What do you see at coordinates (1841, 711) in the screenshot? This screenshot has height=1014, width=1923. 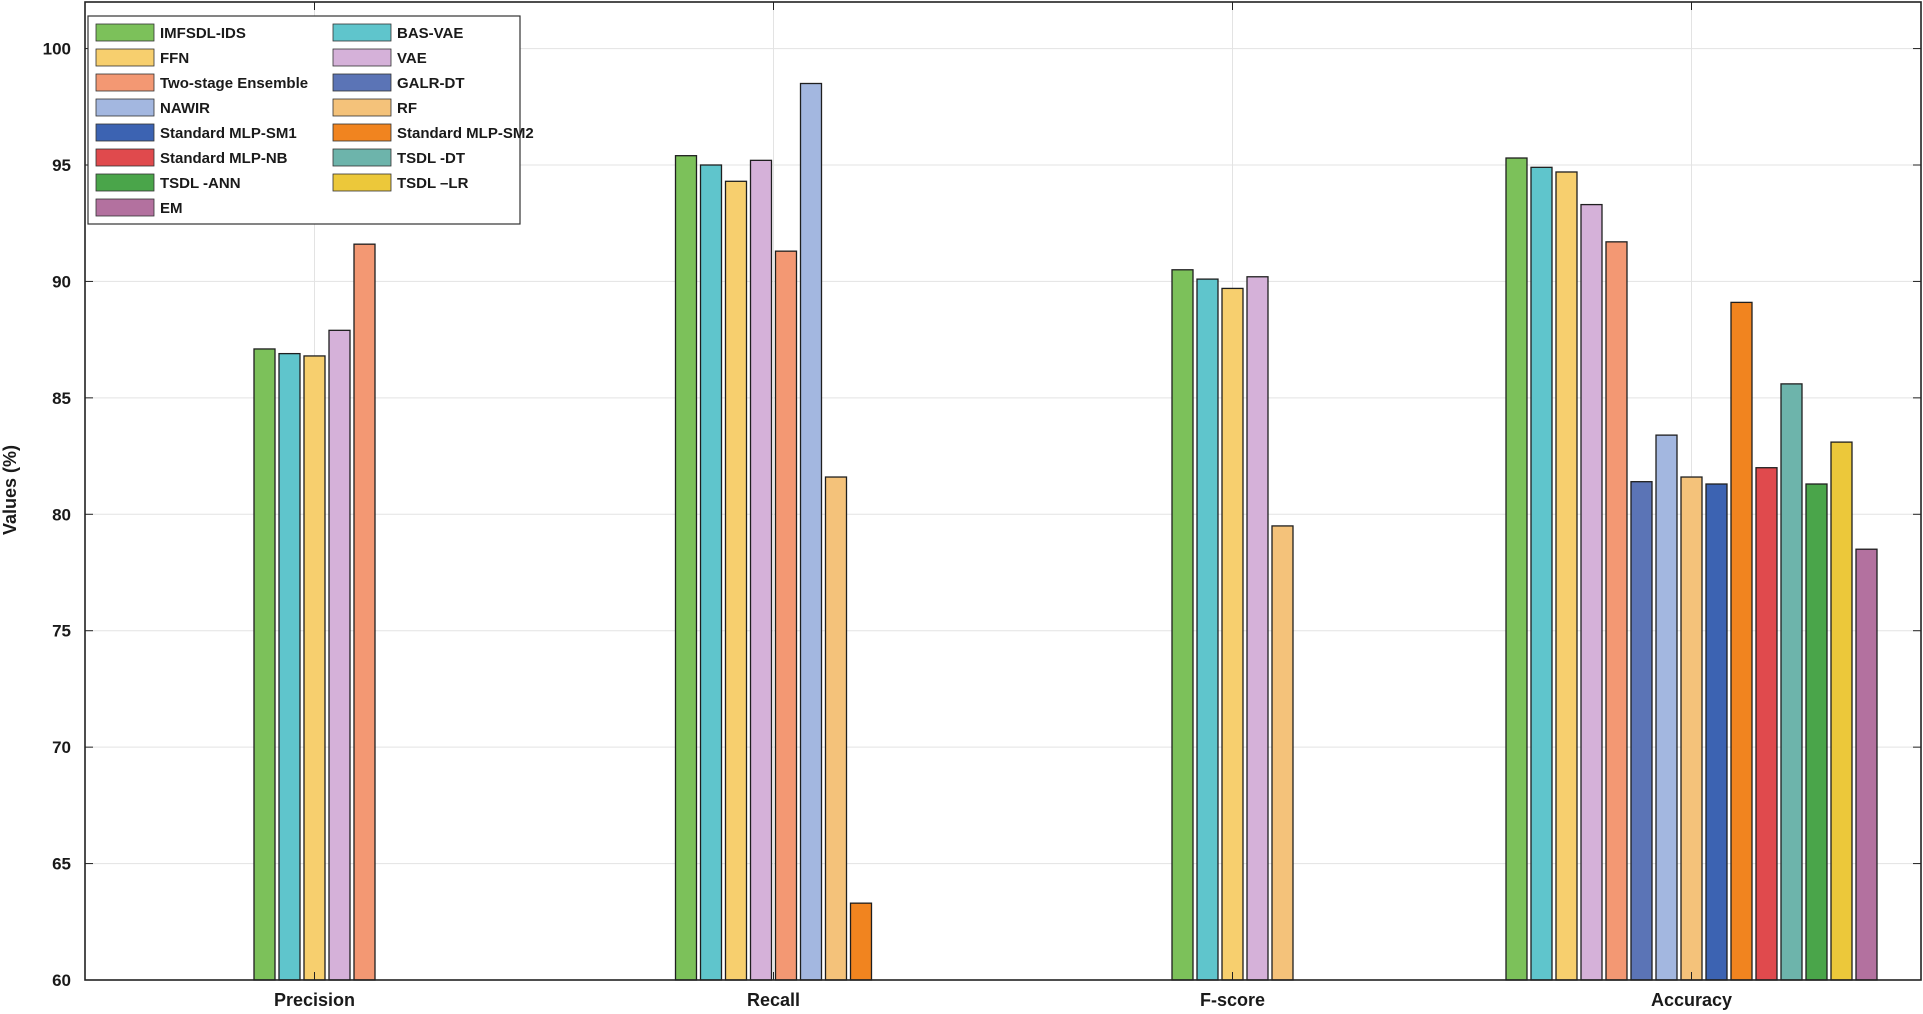 I see `bar-accuracy-tsdl-lr` at bounding box center [1841, 711].